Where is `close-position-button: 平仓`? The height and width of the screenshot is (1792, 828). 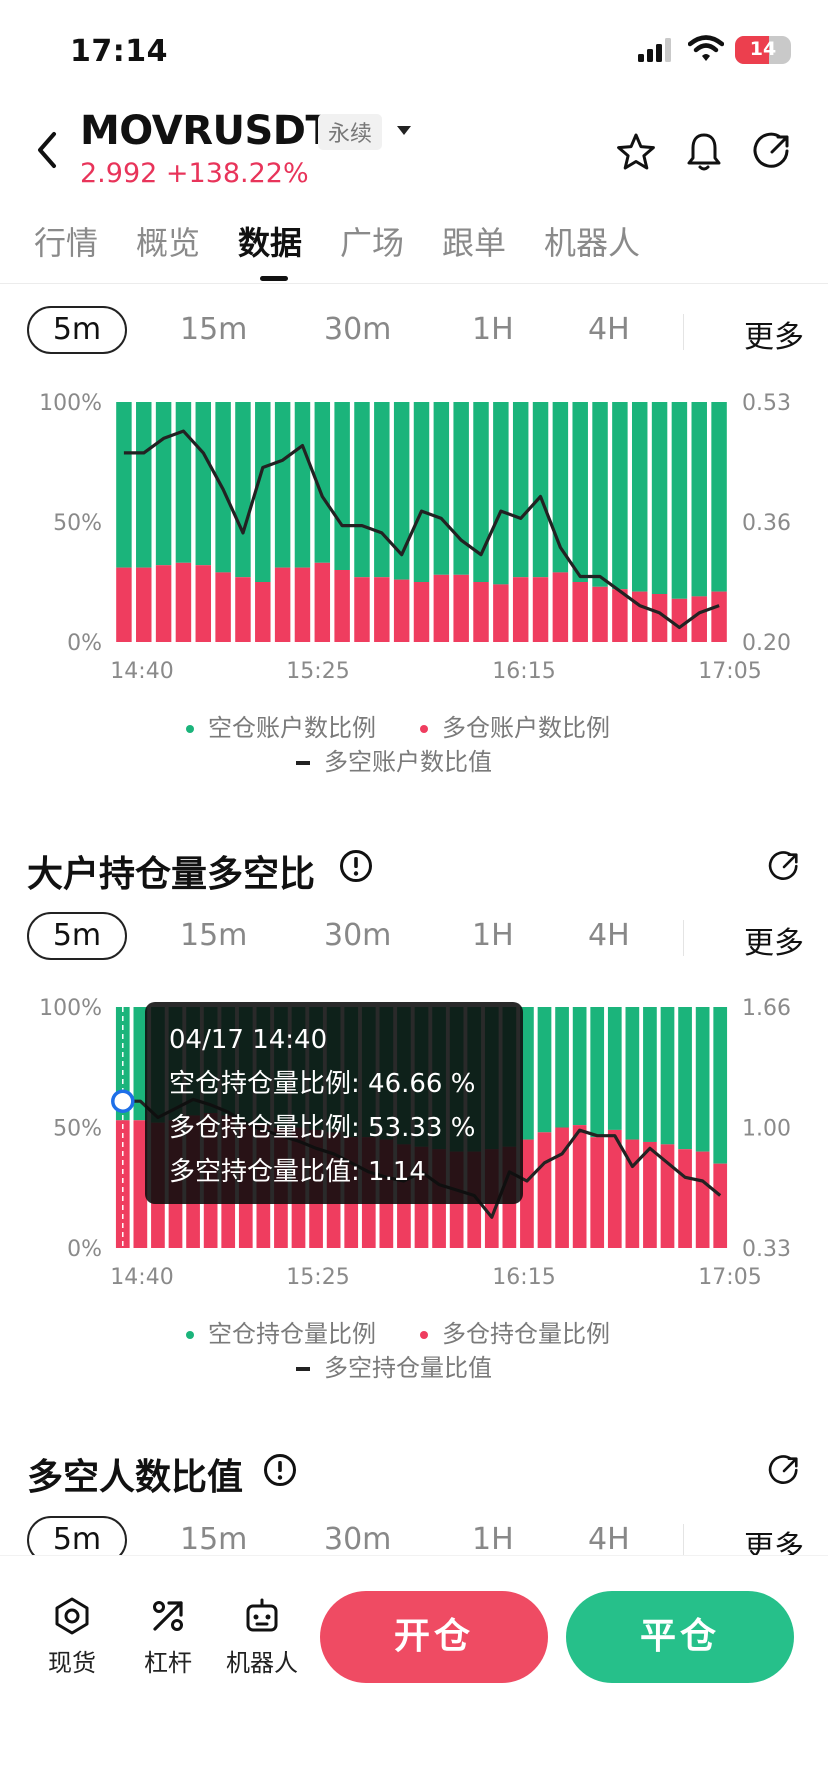 close-position-button: 平仓 is located at coordinates (680, 1637).